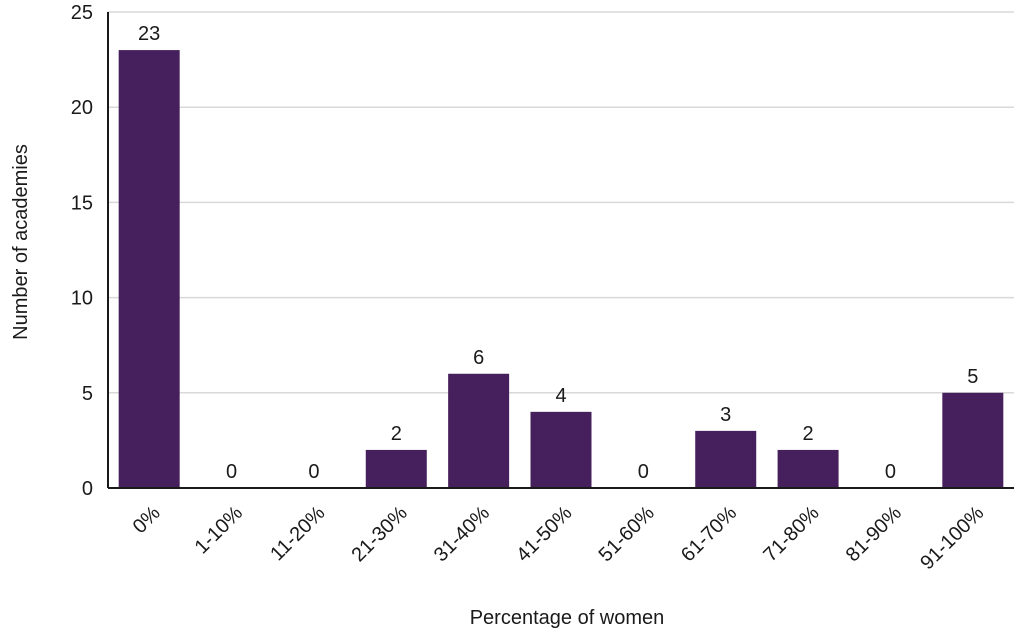 The height and width of the screenshot is (632, 1014). Describe the element at coordinates (87, 489) in the screenshot. I see `y-tick-label: 0` at that location.